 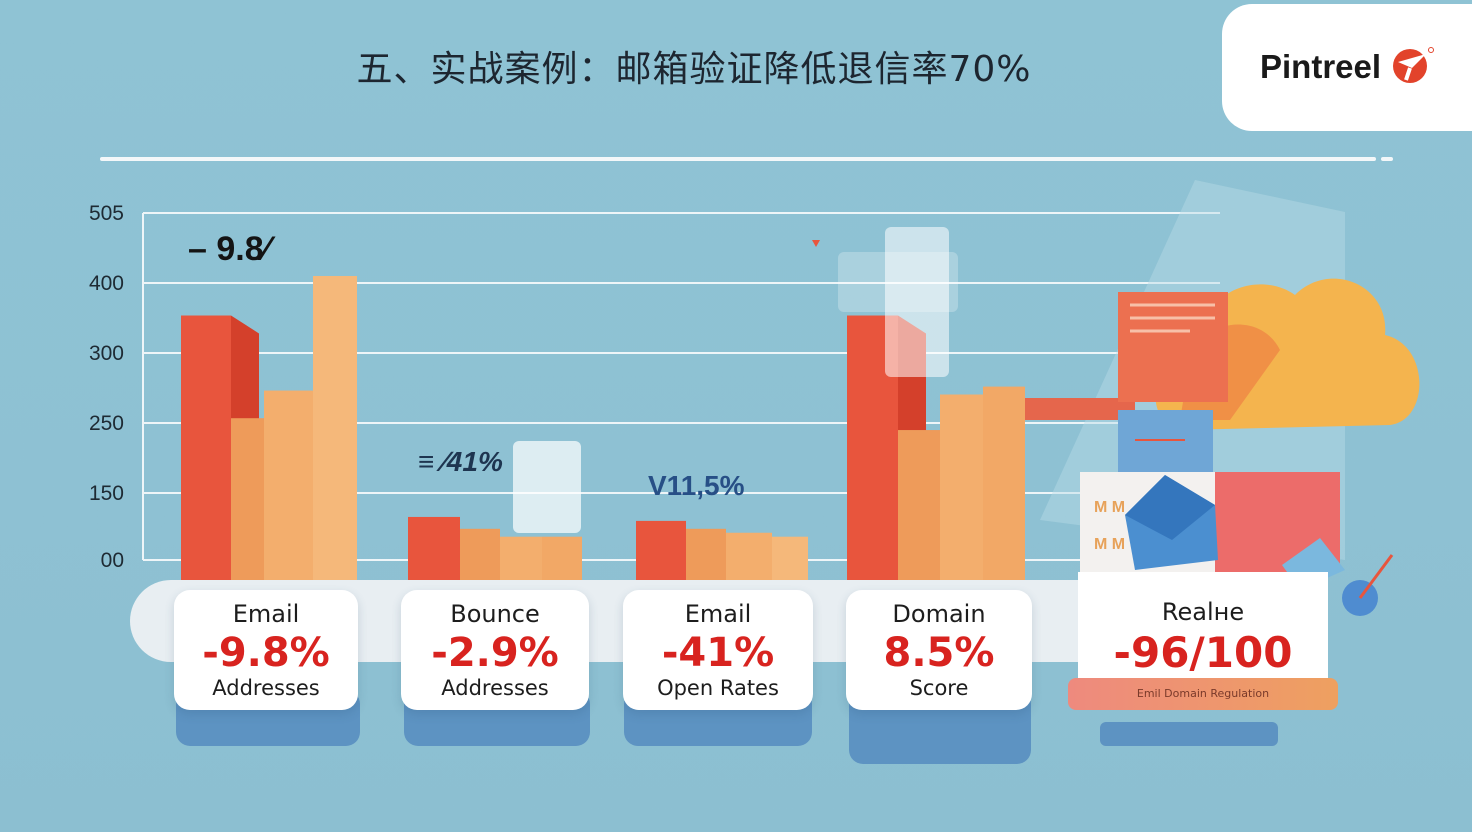 I want to click on stat-card-value: -41%, so click(x=718, y=653).